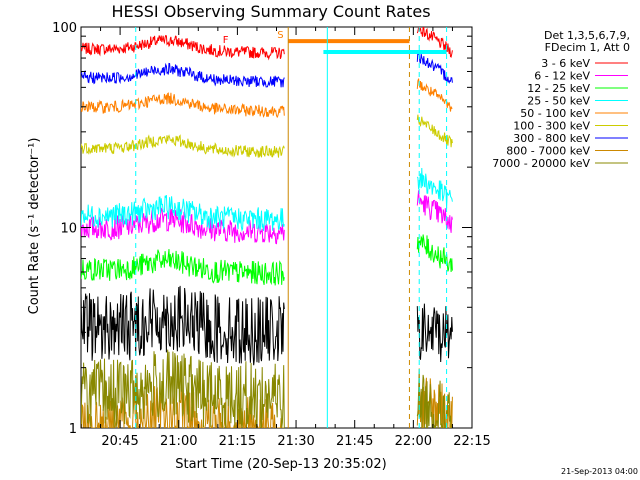 The width and height of the screenshot is (640, 480). I want to click on y-tick-label: 100, so click(64, 28).